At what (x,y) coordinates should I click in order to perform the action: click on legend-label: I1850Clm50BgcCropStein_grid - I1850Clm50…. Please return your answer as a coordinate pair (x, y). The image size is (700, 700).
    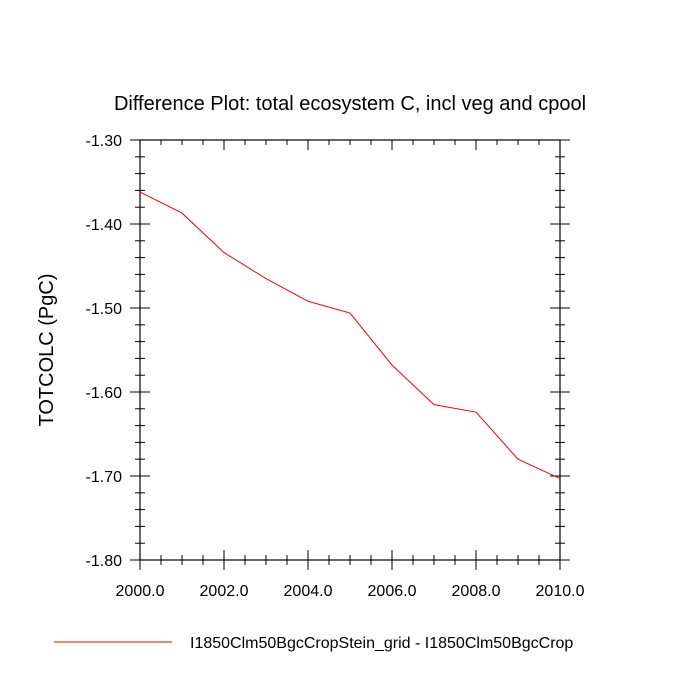
    Looking at the image, I should click on (381, 643).